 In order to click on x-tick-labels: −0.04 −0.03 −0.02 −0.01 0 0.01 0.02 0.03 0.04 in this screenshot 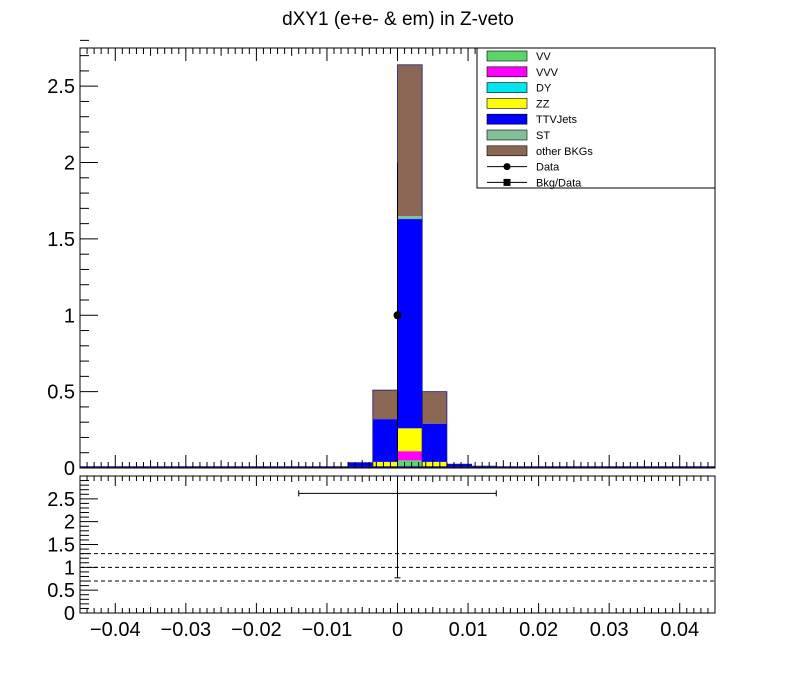, I will do `click(394, 630)`.